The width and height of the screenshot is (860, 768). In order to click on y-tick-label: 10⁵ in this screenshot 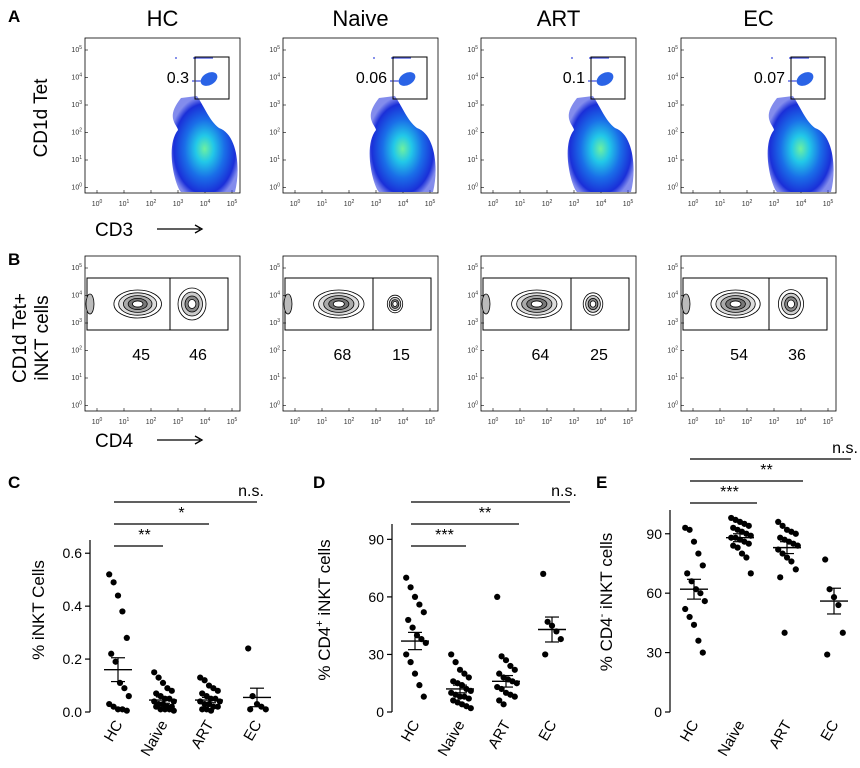, I will do `click(472, 49)`.